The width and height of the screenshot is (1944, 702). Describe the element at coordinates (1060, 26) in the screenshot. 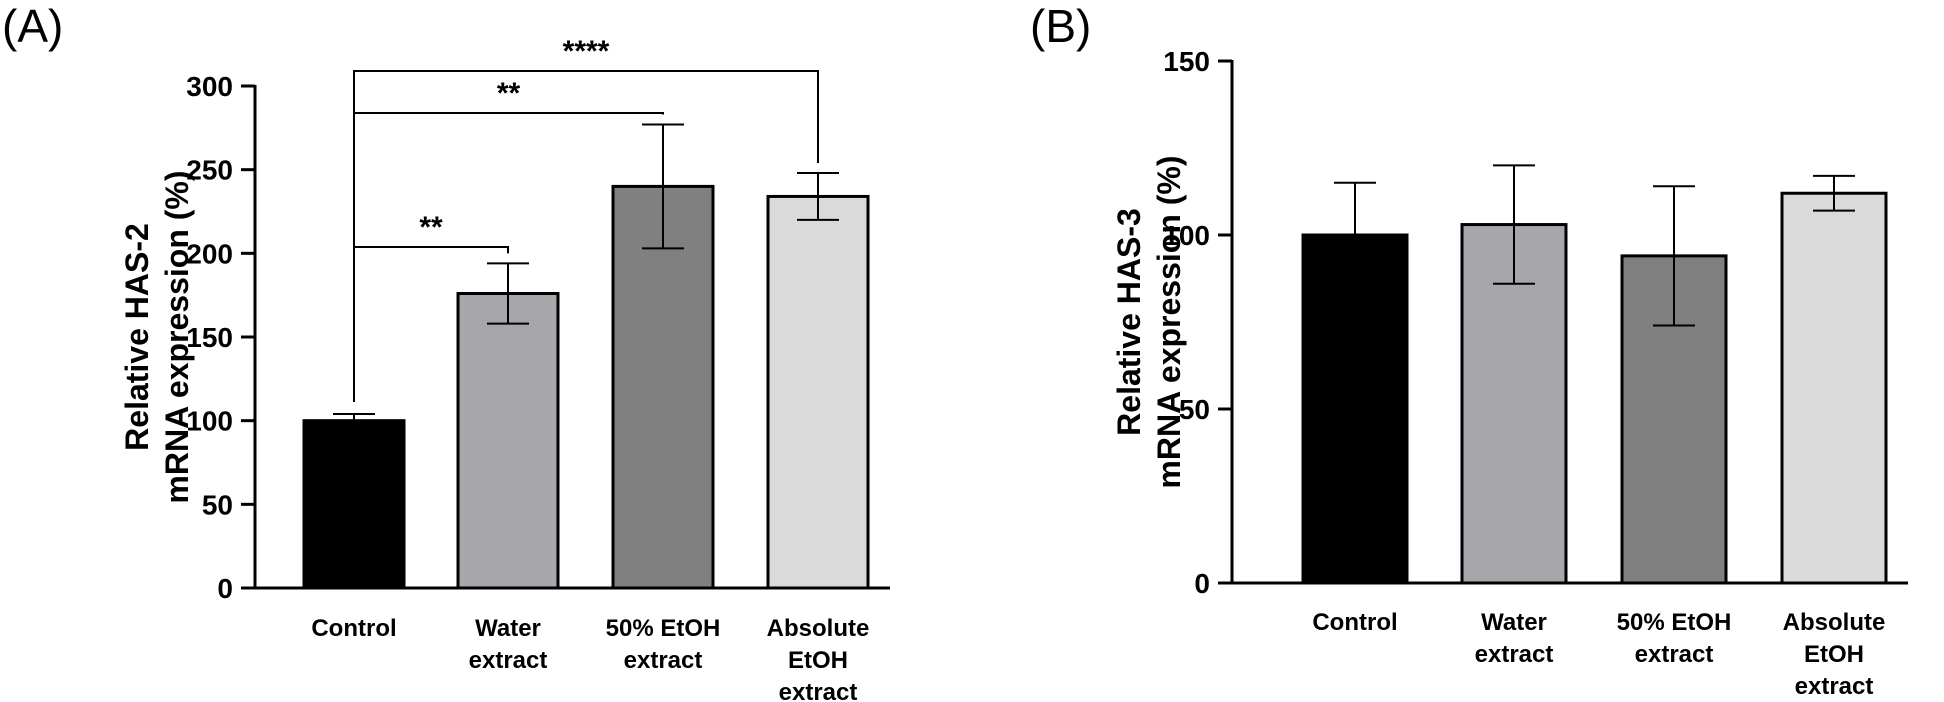

I see `panelB-label: (B)` at that location.